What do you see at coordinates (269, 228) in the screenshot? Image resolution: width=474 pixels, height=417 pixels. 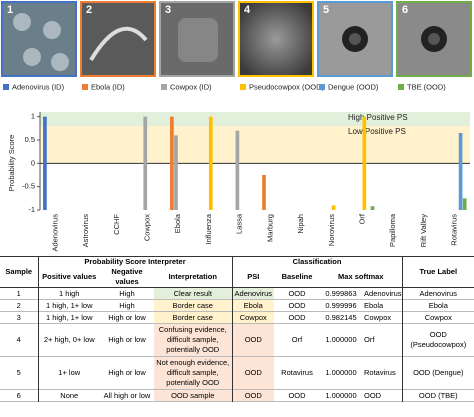 I see `x-tick-label: Marburg` at bounding box center [269, 228].